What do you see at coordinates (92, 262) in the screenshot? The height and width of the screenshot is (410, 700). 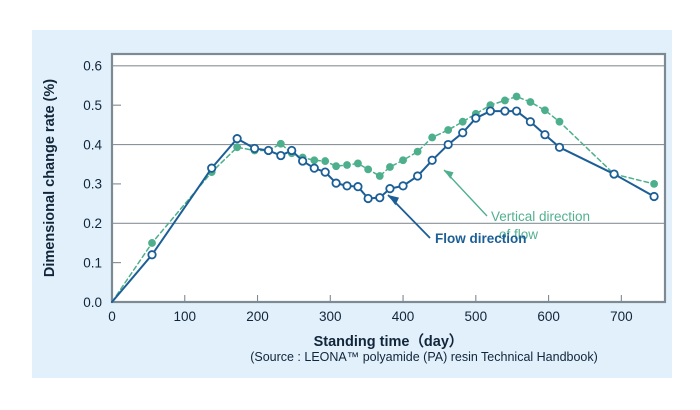 I see `y-tick-label: 0.1` at bounding box center [92, 262].